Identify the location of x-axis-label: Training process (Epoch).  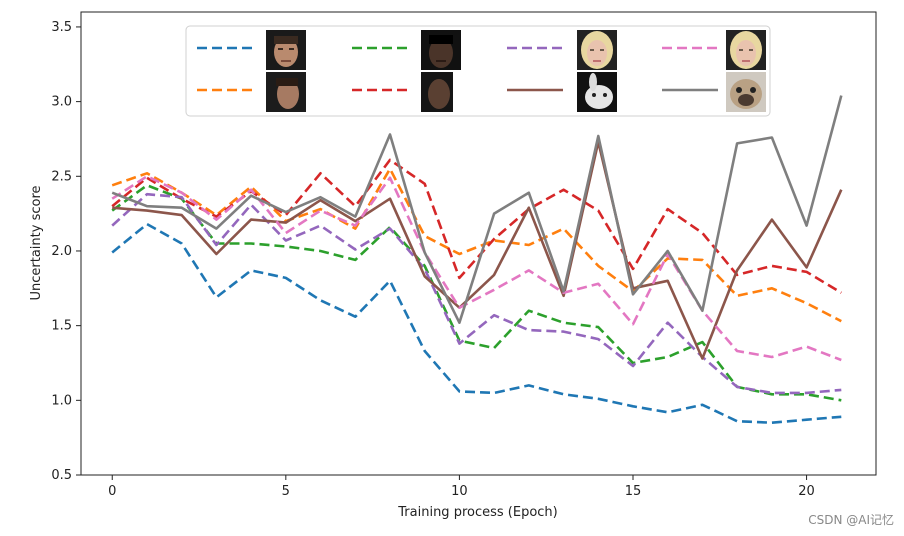
(477, 512).